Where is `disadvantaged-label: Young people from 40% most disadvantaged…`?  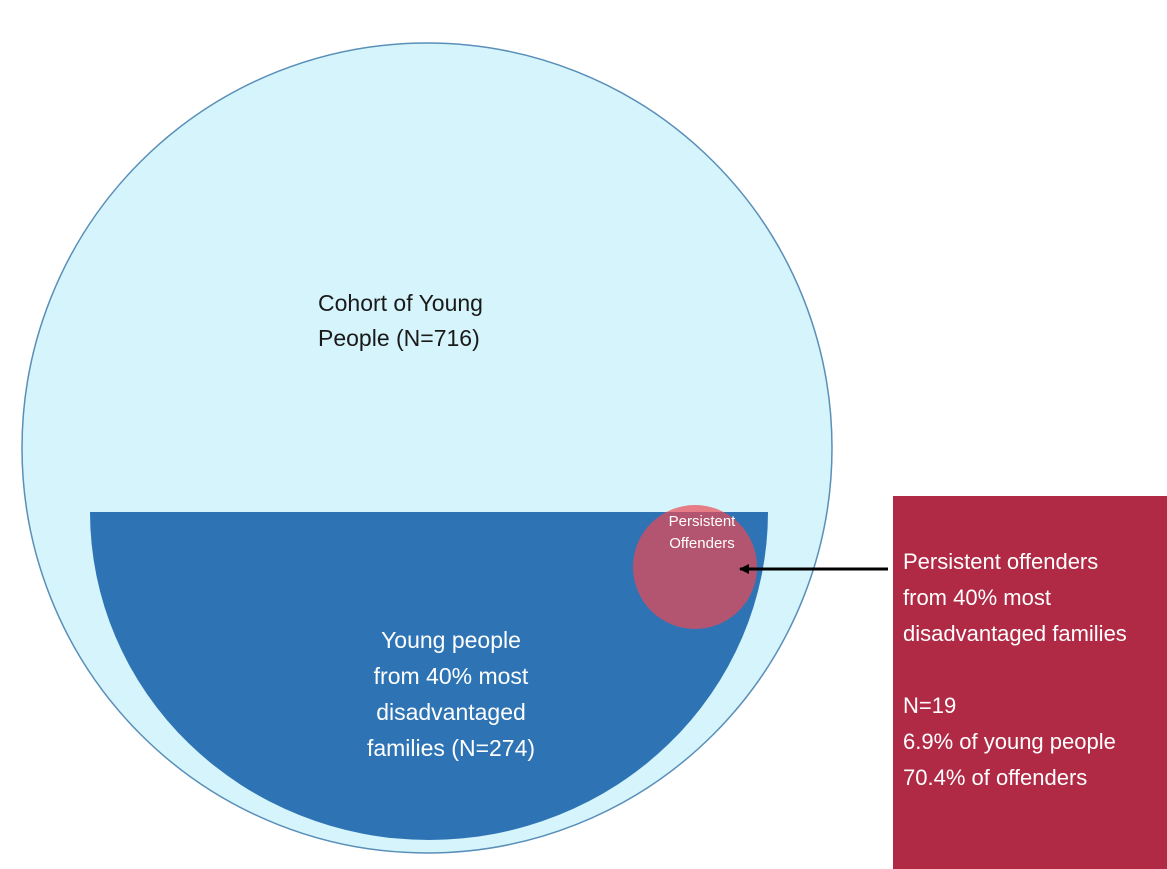
disadvantaged-label: Young people from 40% most disadvantaged… is located at coordinates (451, 694).